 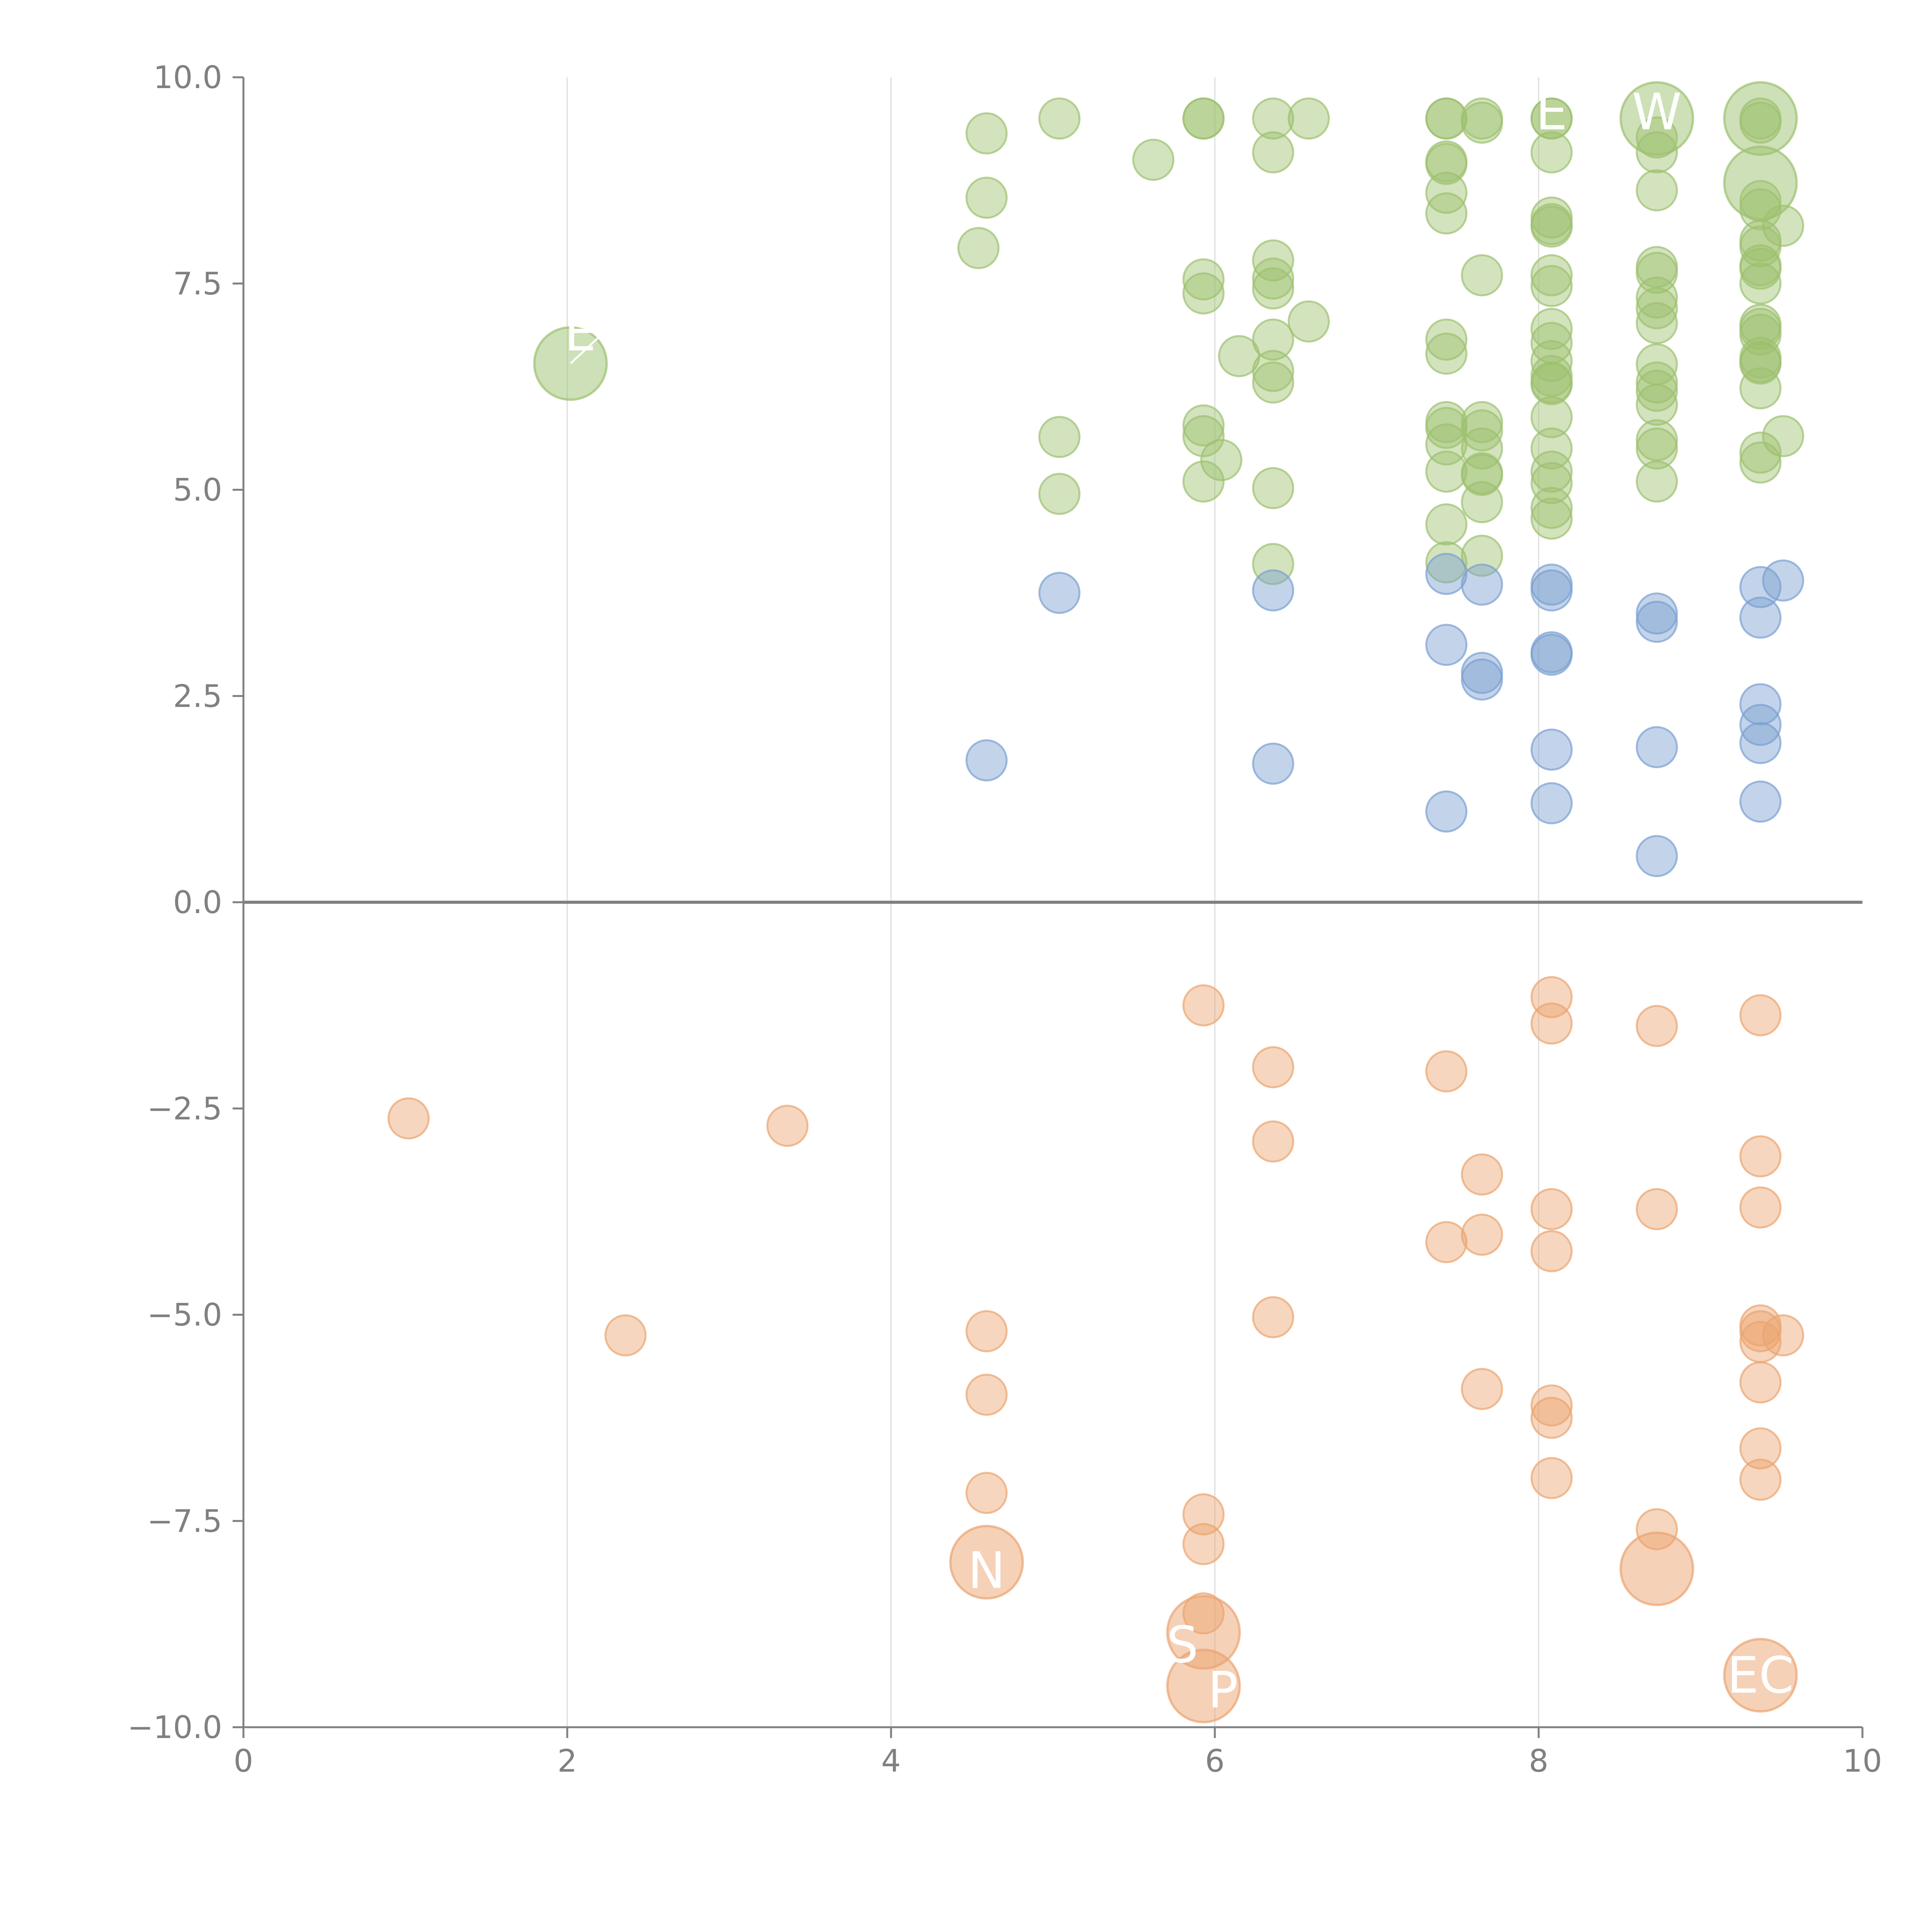 What do you see at coordinates (1183, 1645) in the screenshot?
I see `point-label: S` at bounding box center [1183, 1645].